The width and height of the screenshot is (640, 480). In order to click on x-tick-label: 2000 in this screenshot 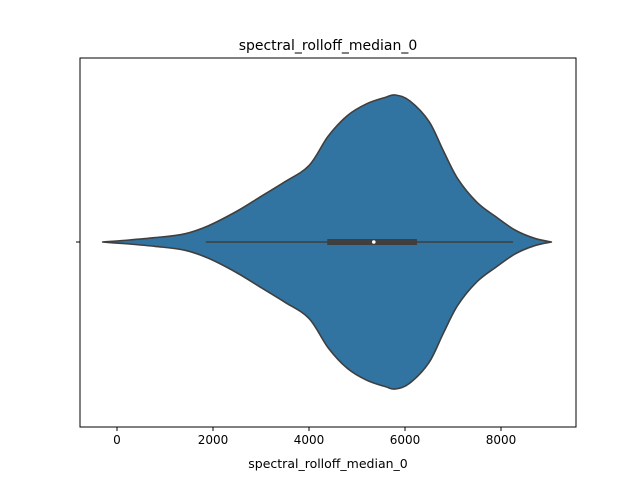, I will do `click(213, 440)`.